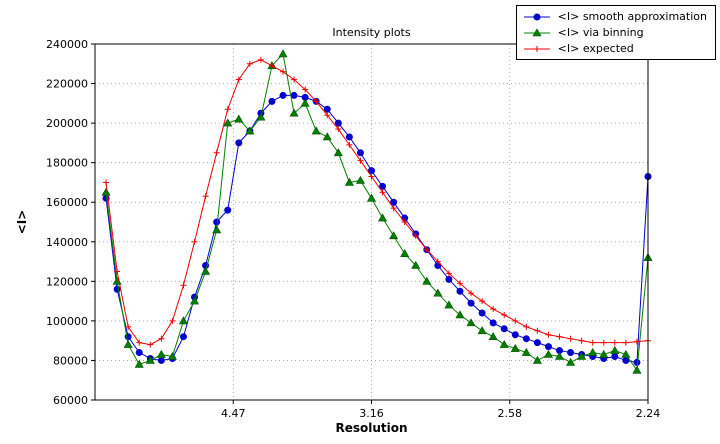  Describe the element at coordinates (595, 48) in the screenshot. I see `legend-label-expected: <I> expected` at that location.